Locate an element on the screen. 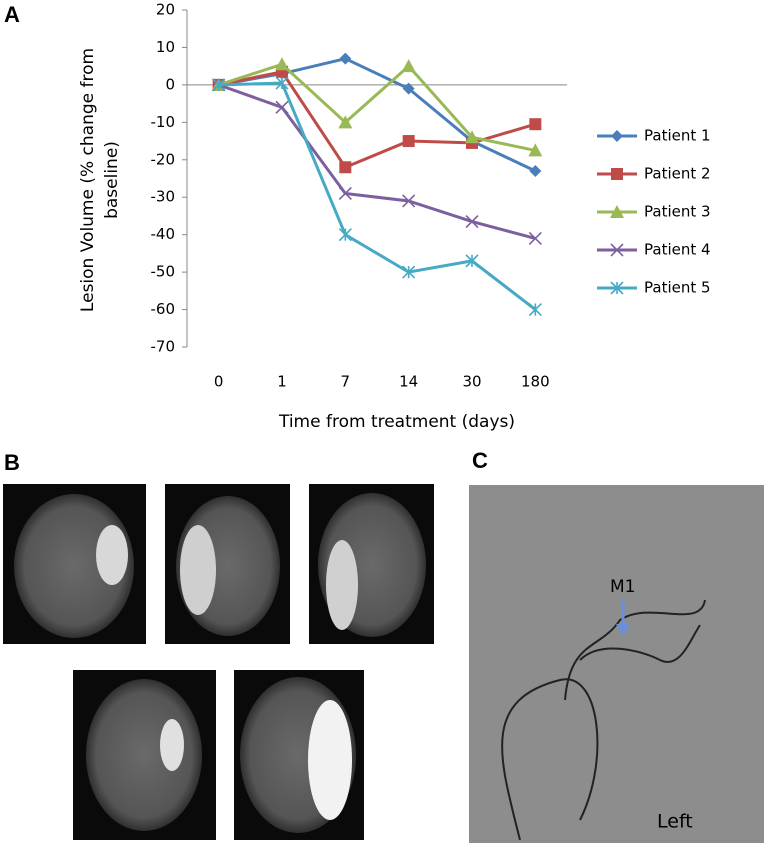  y-tick-label: -60 is located at coordinates (163, 309).